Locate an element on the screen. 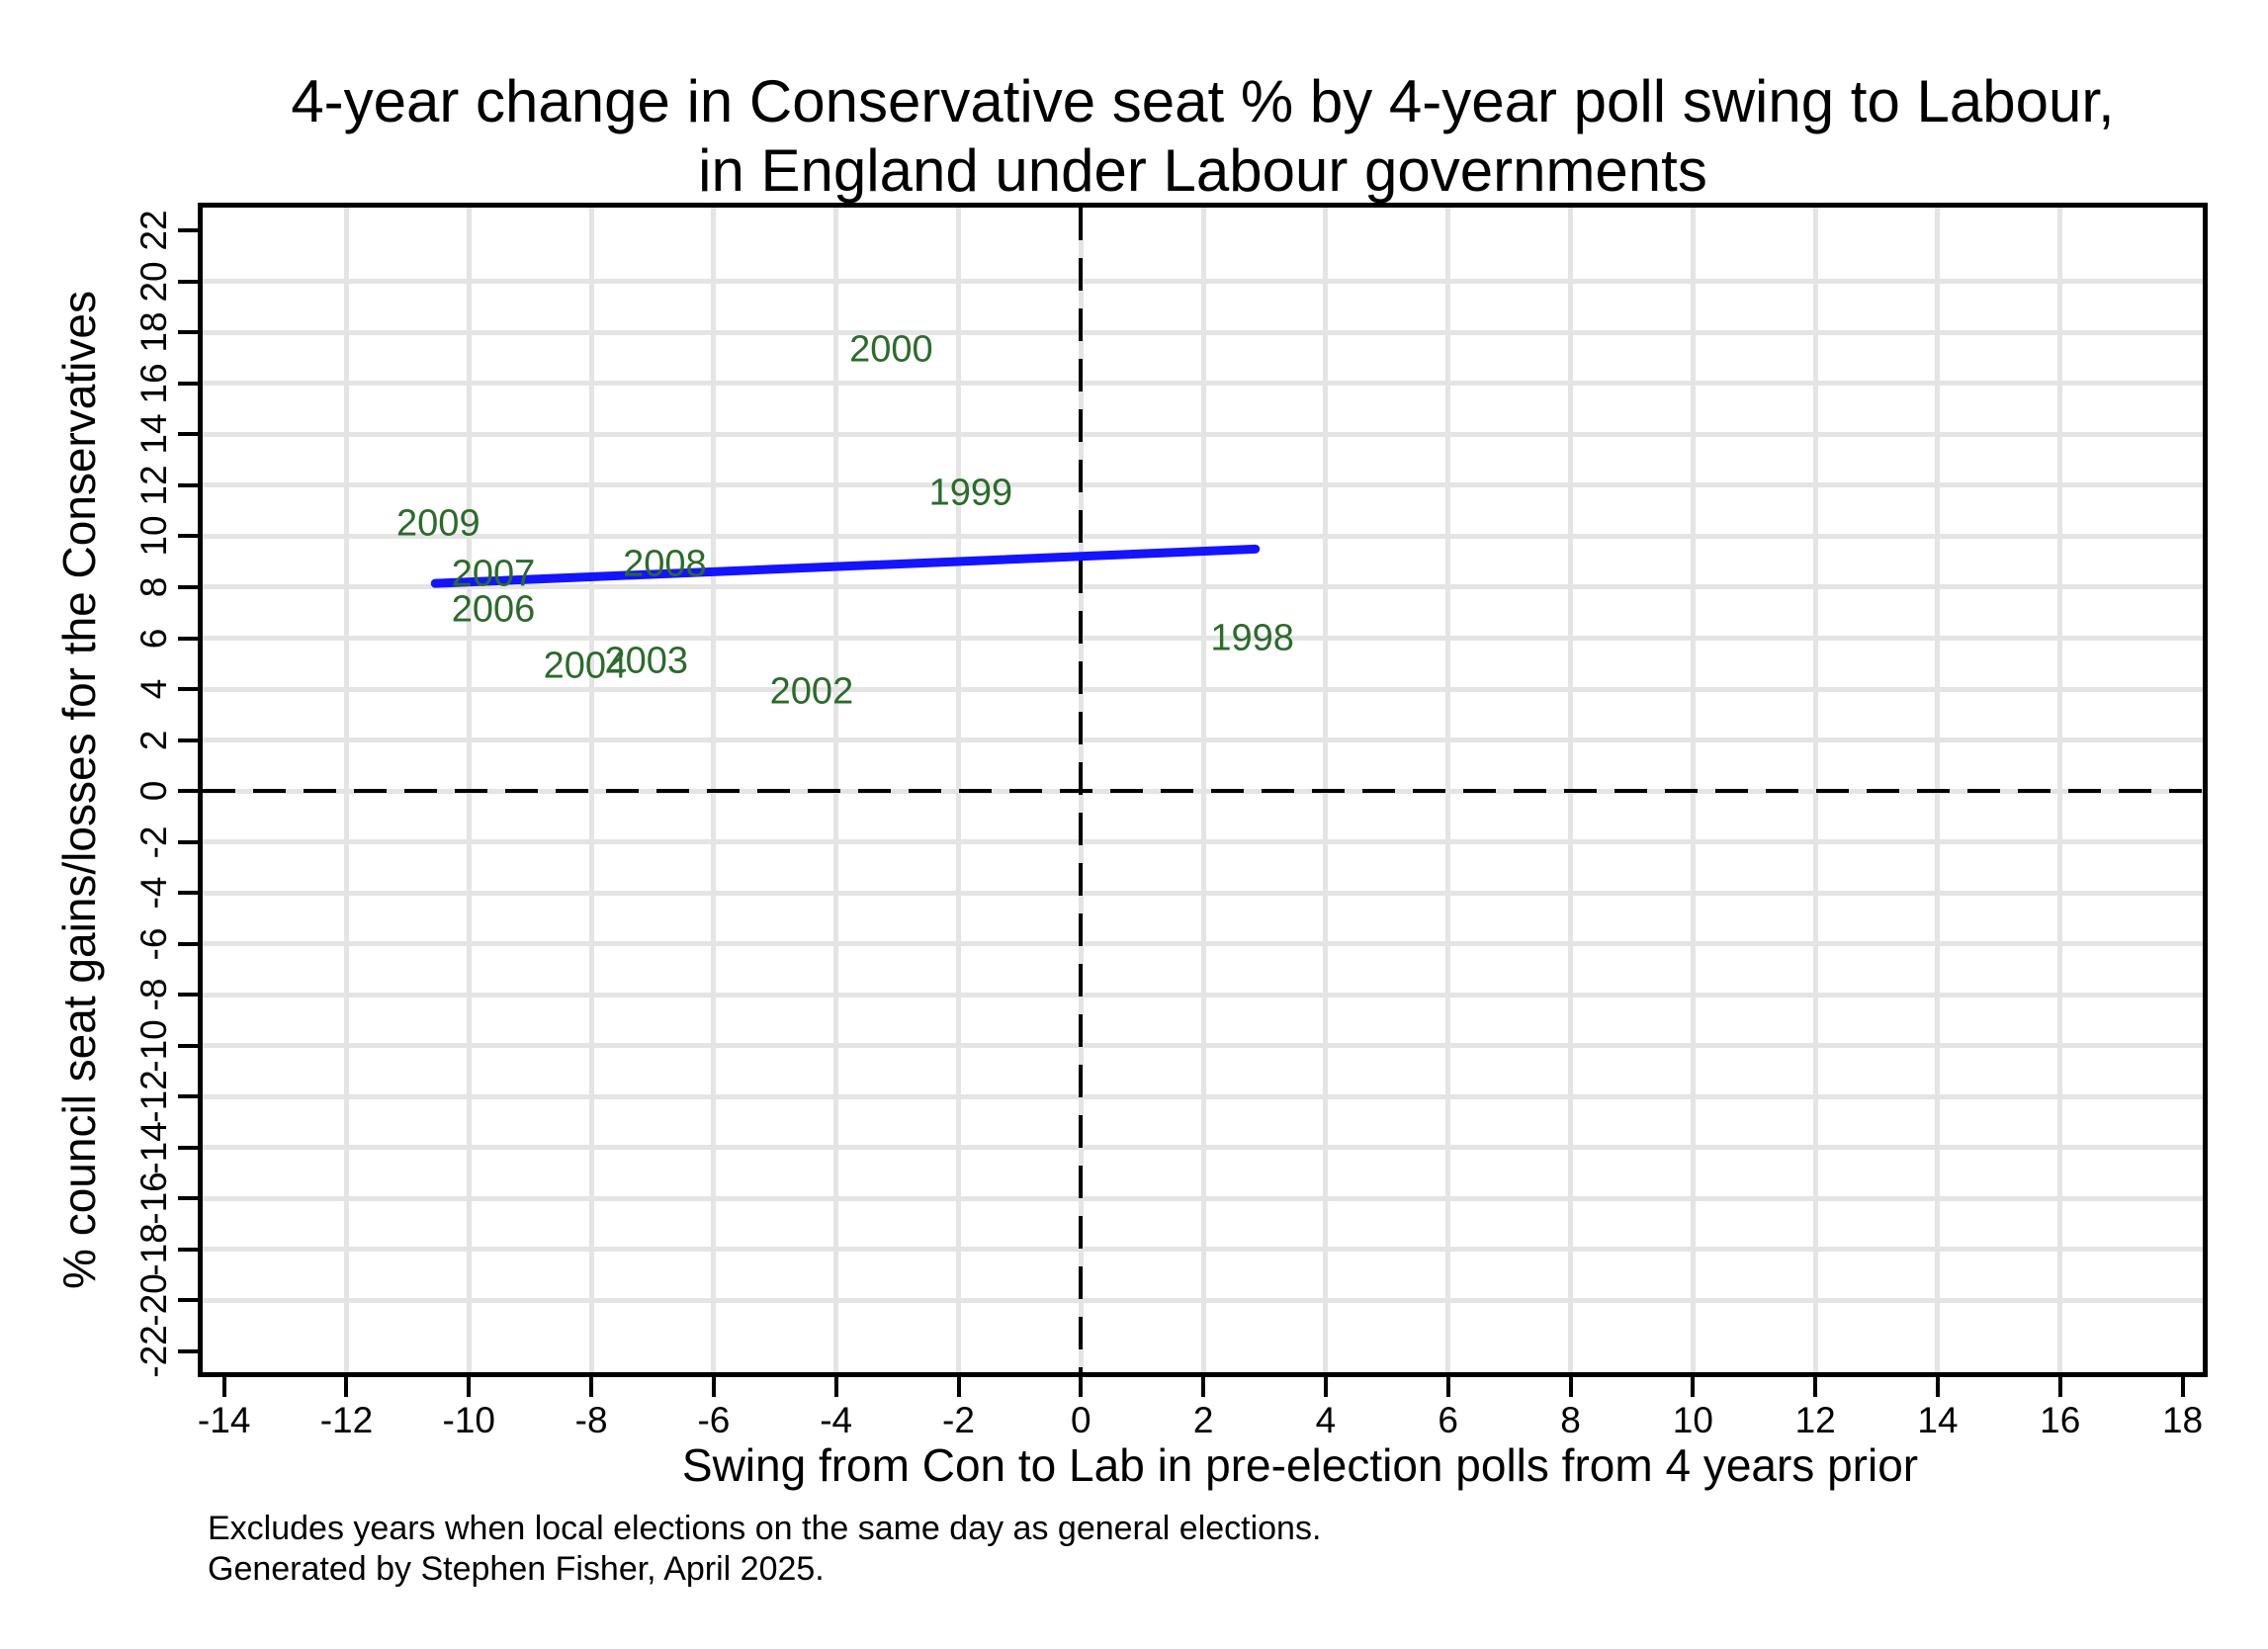 This screenshot has width=2268, height=1649. y-axis-tick-label: -12 is located at coordinates (154, 1096).